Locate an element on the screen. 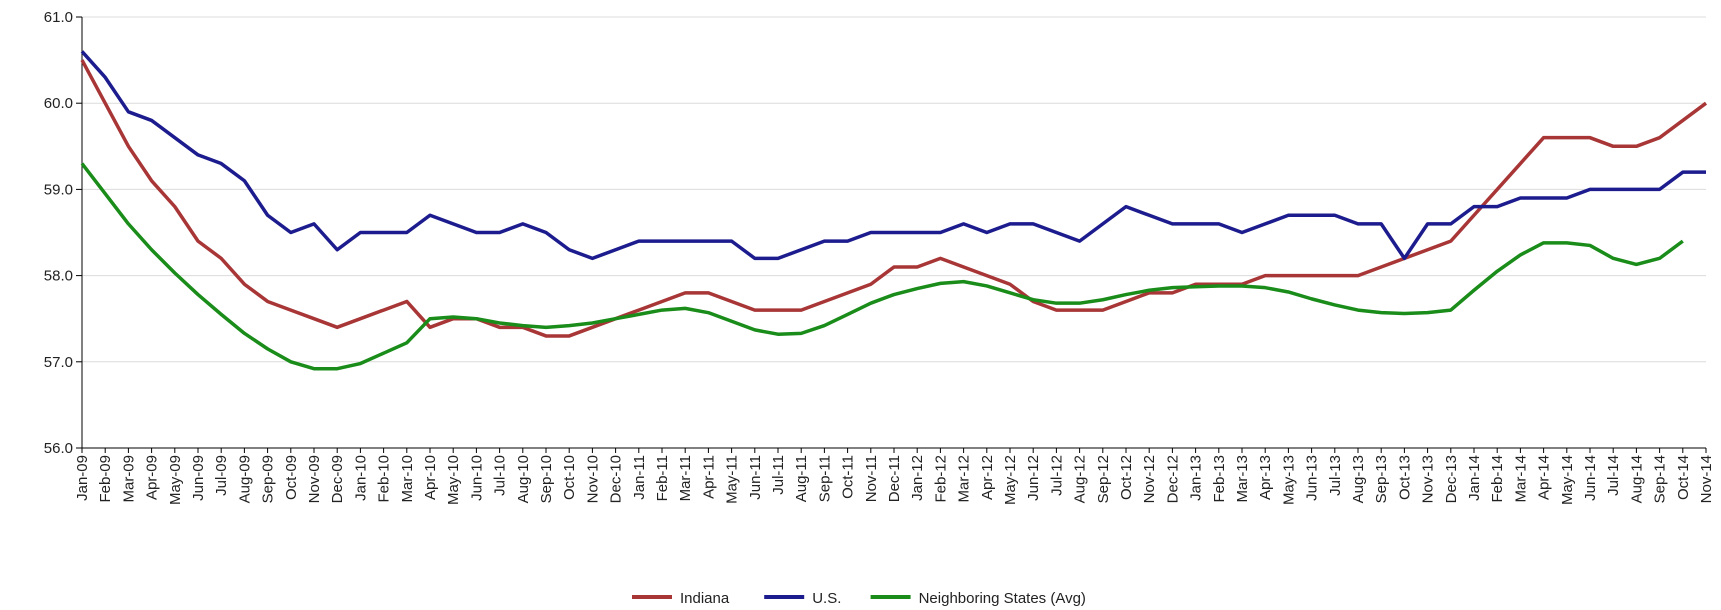 The image size is (1721, 610). y-tick-label: 60.0 is located at coordinates (58, 103).